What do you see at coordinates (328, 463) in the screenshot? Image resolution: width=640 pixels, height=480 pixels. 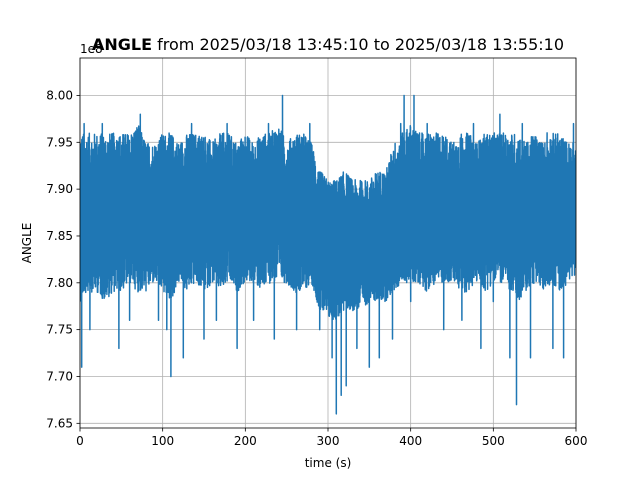 I see `x-axis-label: time (s)` at bounding box center [328, 463].